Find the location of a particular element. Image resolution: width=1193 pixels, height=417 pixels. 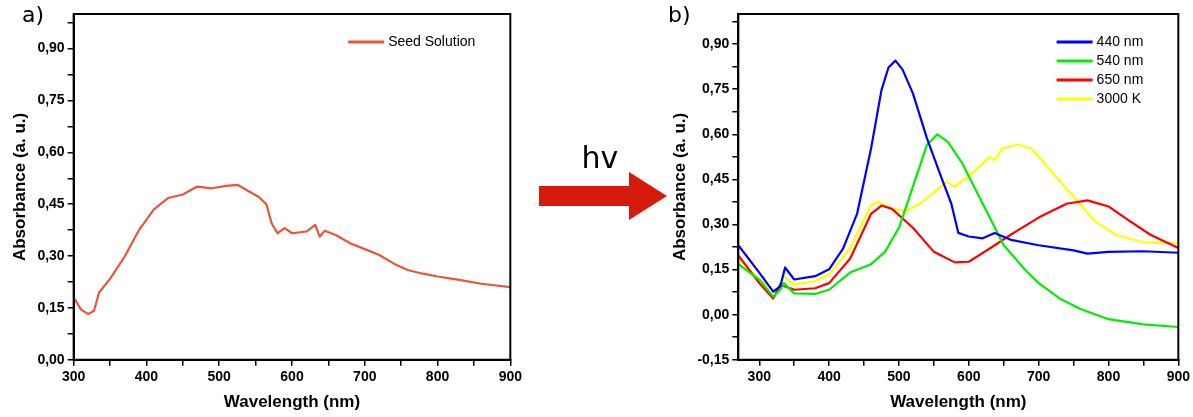

legend-label: Seed Solution is located at coordinates (432, 40).